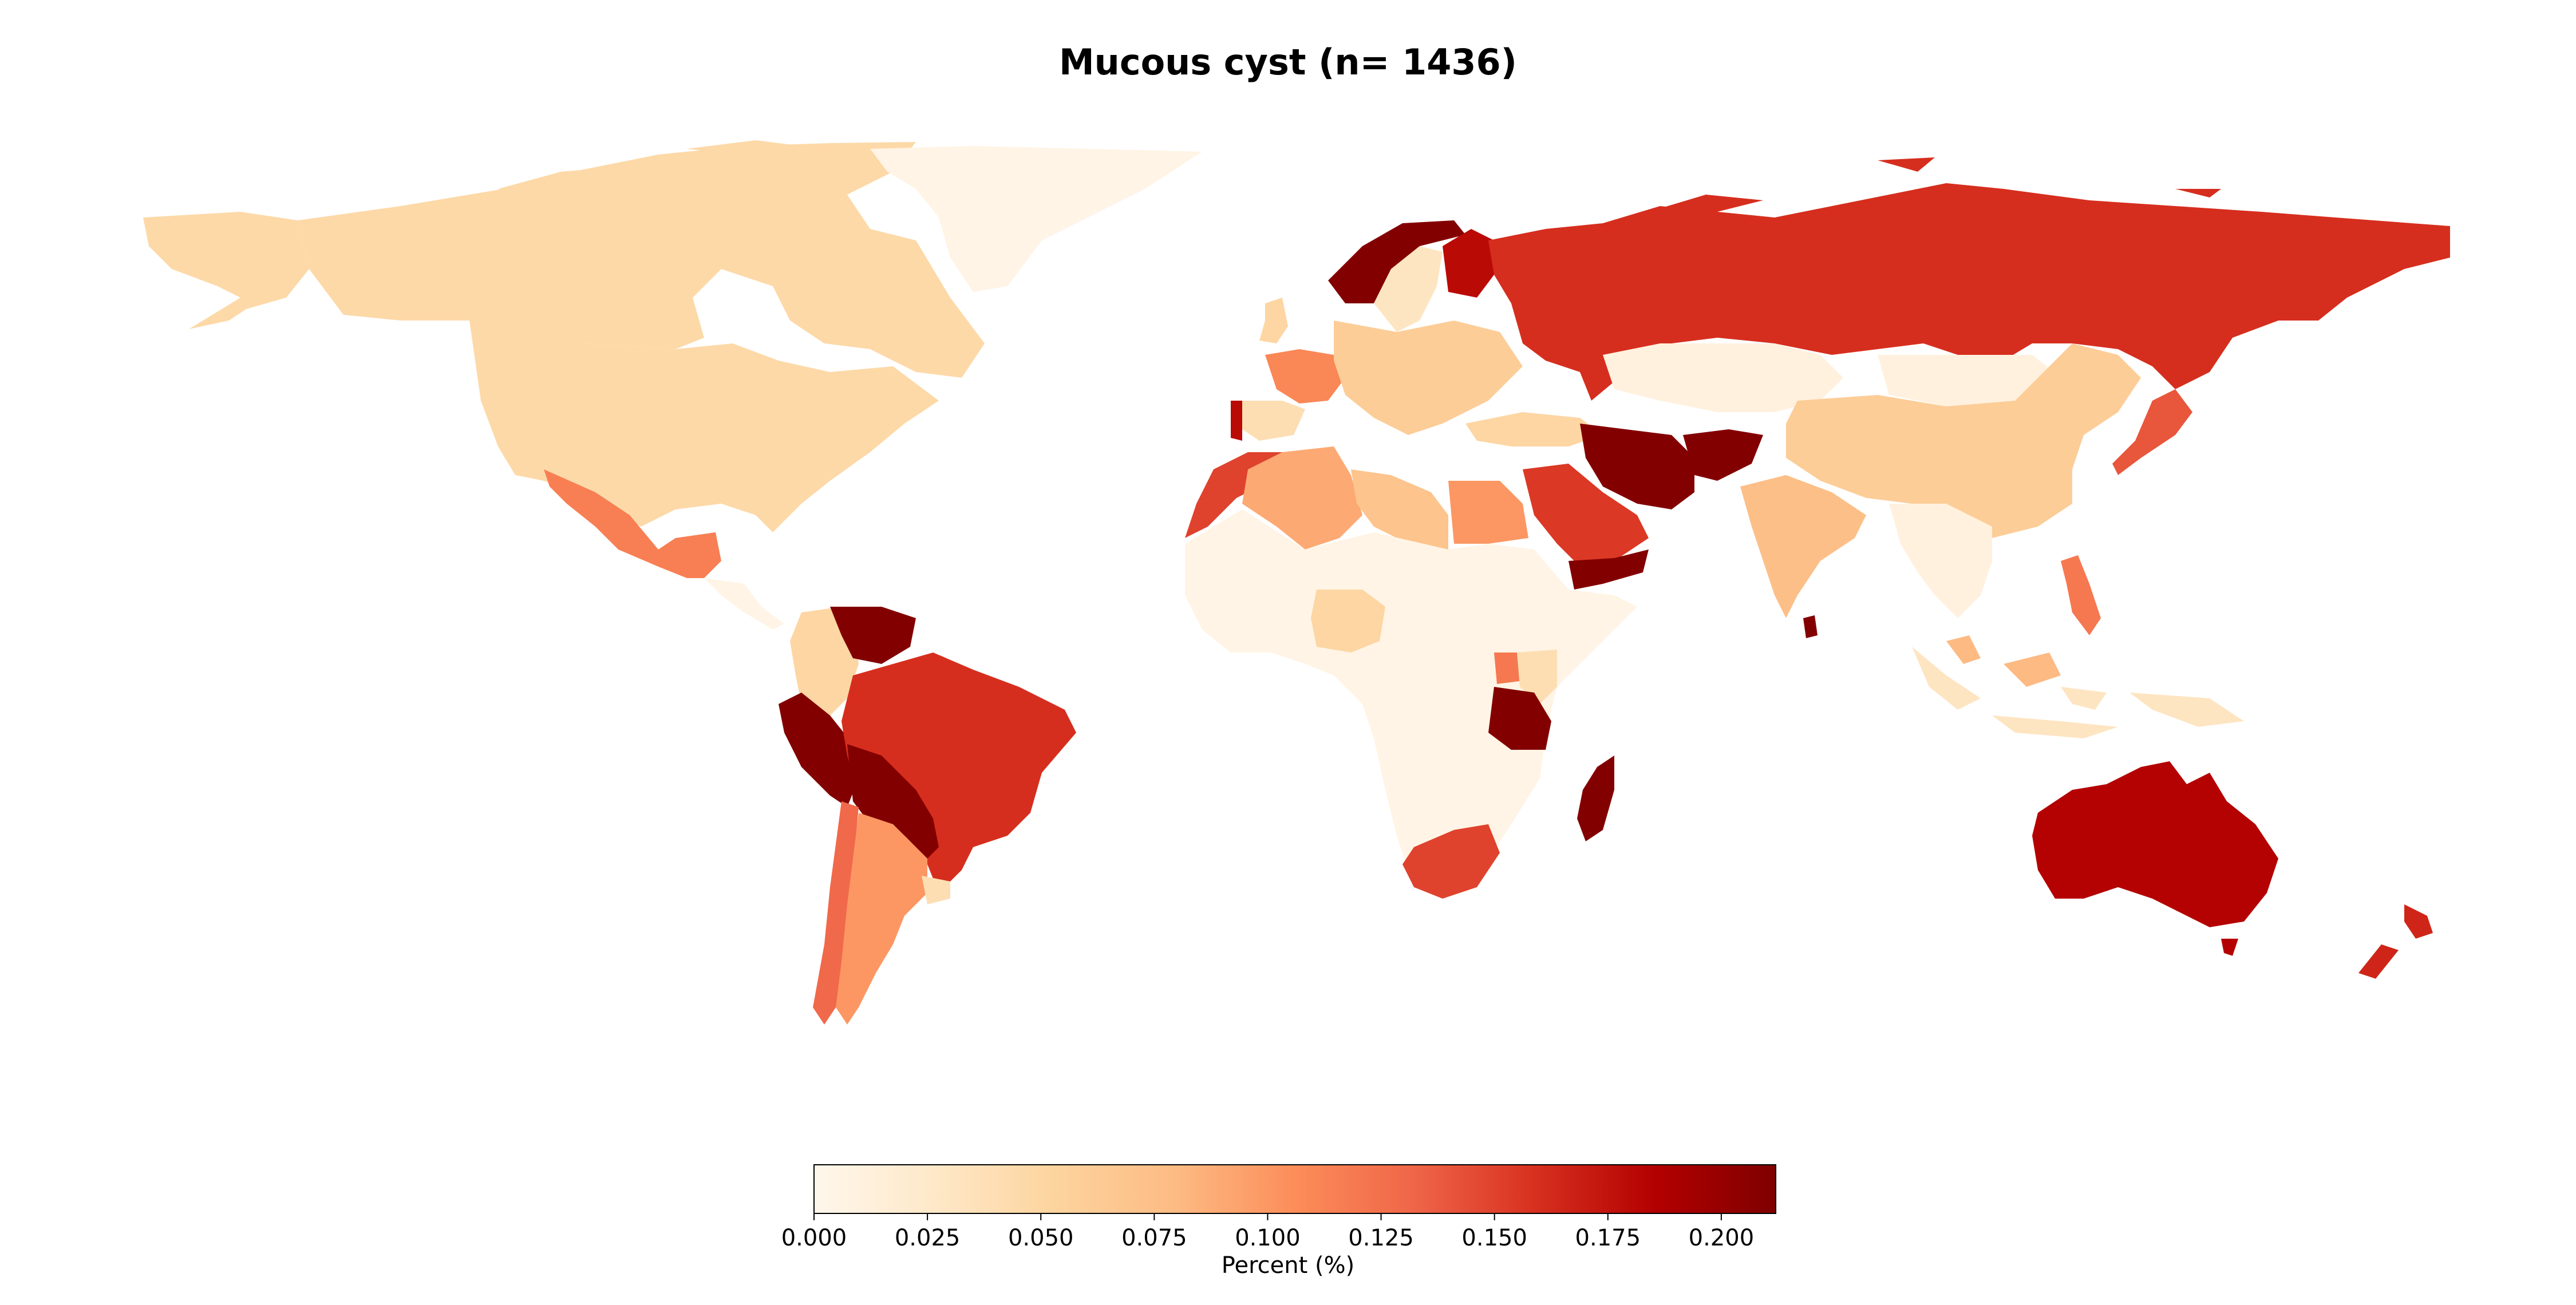 This screenshot has width=2576, height=1305. I want to click on region-greenland, so click(1036, 219).